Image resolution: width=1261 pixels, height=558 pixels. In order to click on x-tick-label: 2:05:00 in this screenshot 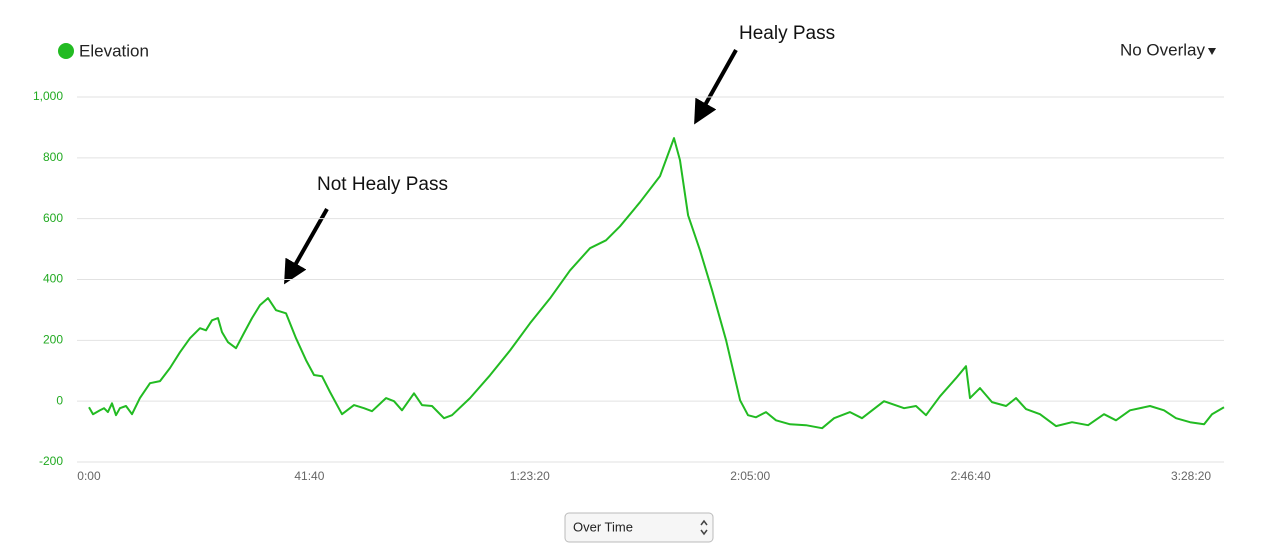, I will do `click(750, 476)`.